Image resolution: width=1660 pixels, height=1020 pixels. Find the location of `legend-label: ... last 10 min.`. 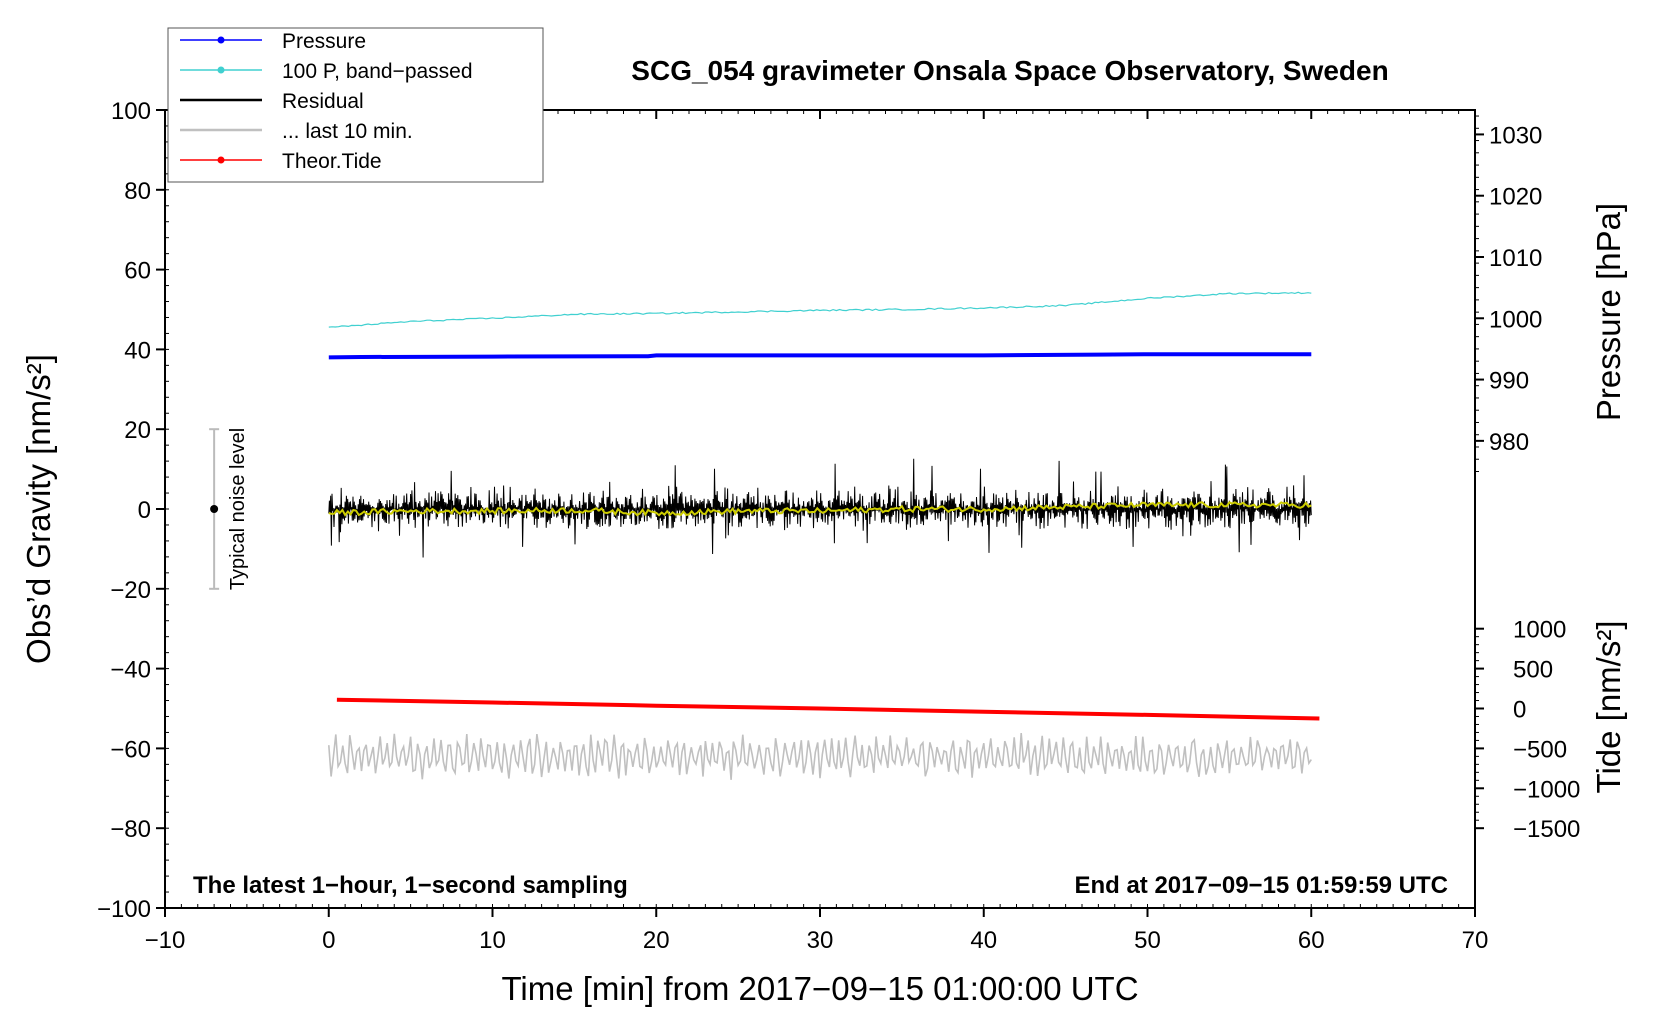

legend-label: ... last 10 min. is located at coordinates (347, 131).